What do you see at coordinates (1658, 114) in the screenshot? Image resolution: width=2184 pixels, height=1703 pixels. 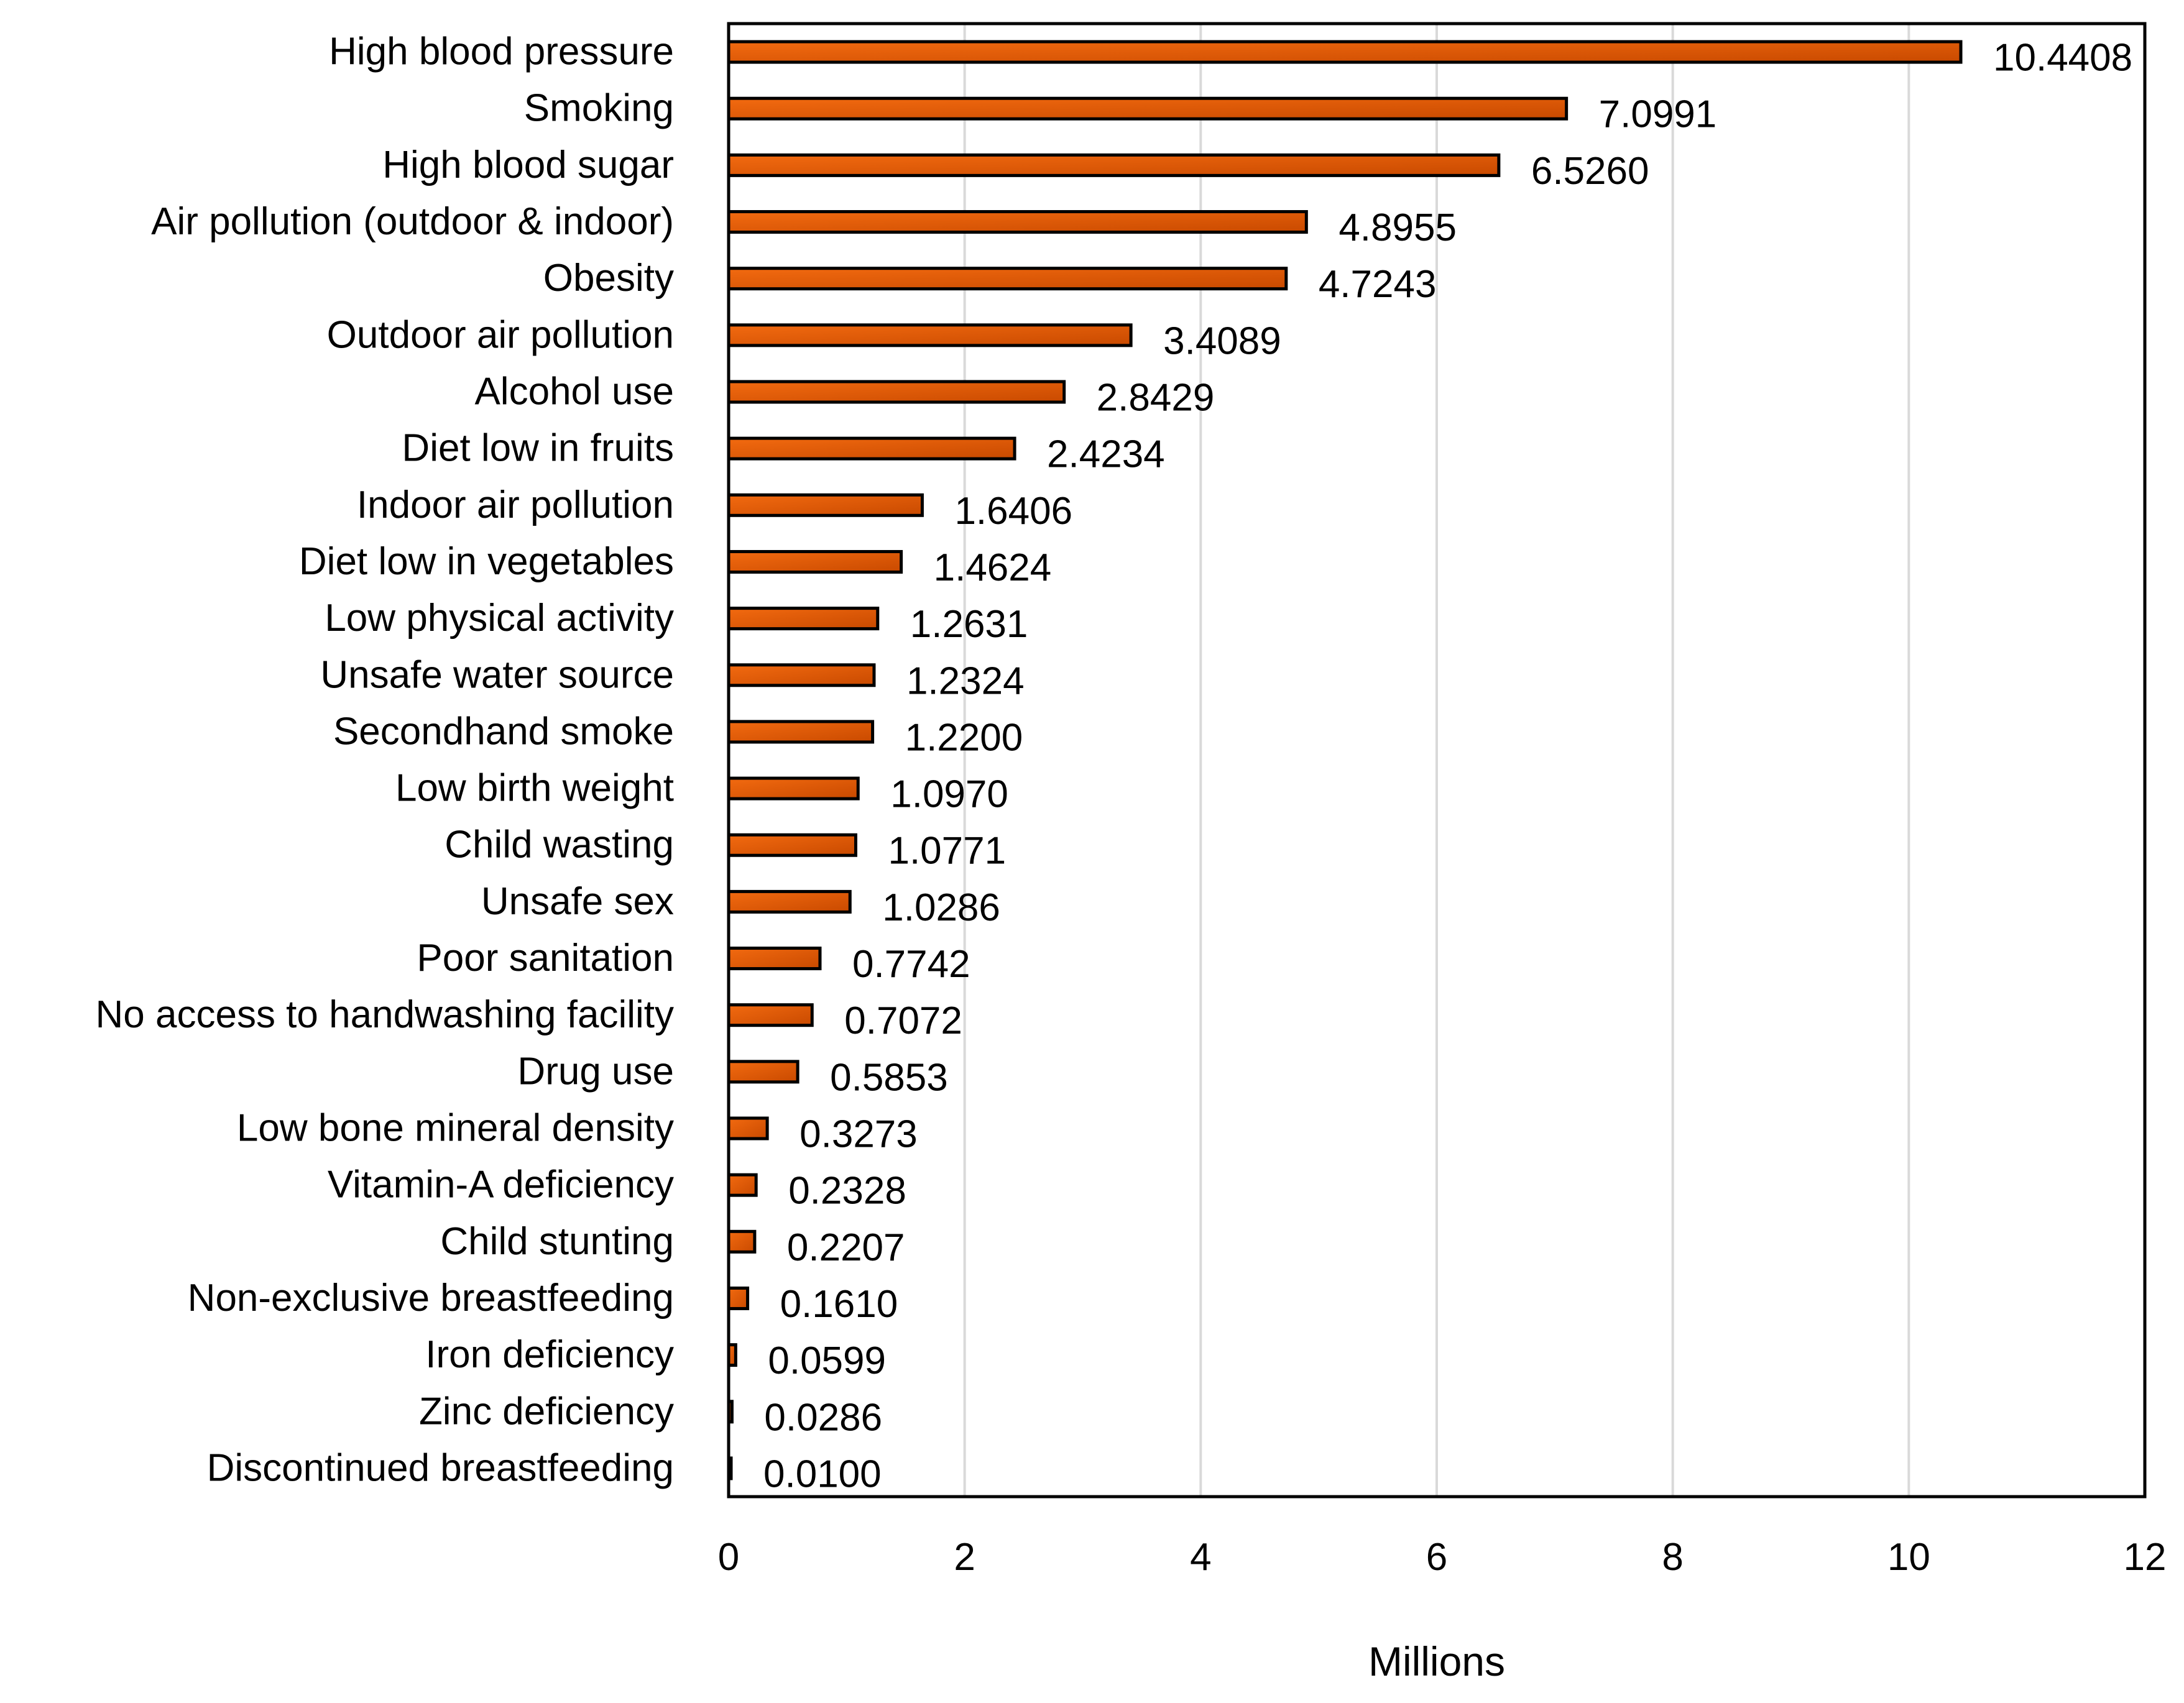 I see `data-label: 7.0991` at bounding box center [1658, 114].